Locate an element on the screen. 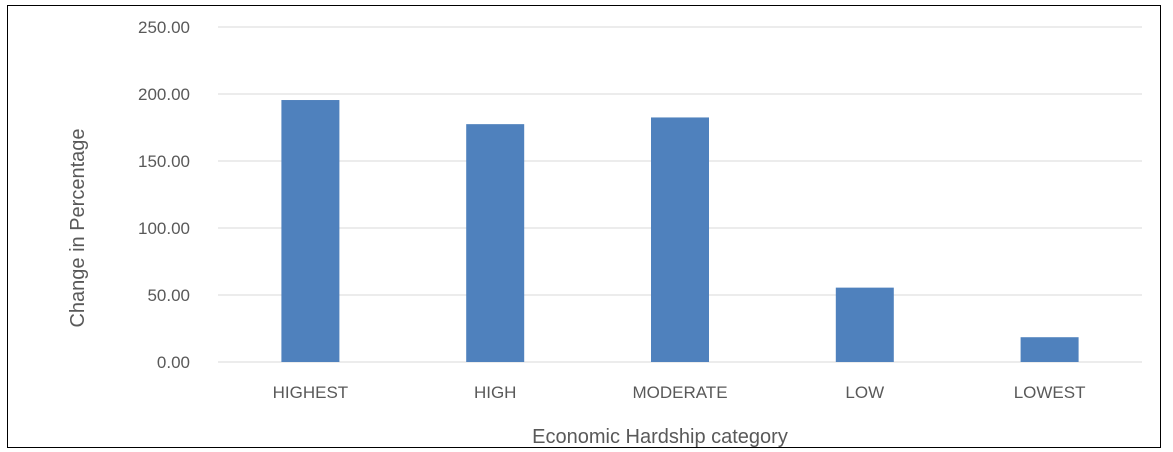 This screenshot has height=452, width=1173. y-tick-label: 200.00 is located at coordinates (164, 94).